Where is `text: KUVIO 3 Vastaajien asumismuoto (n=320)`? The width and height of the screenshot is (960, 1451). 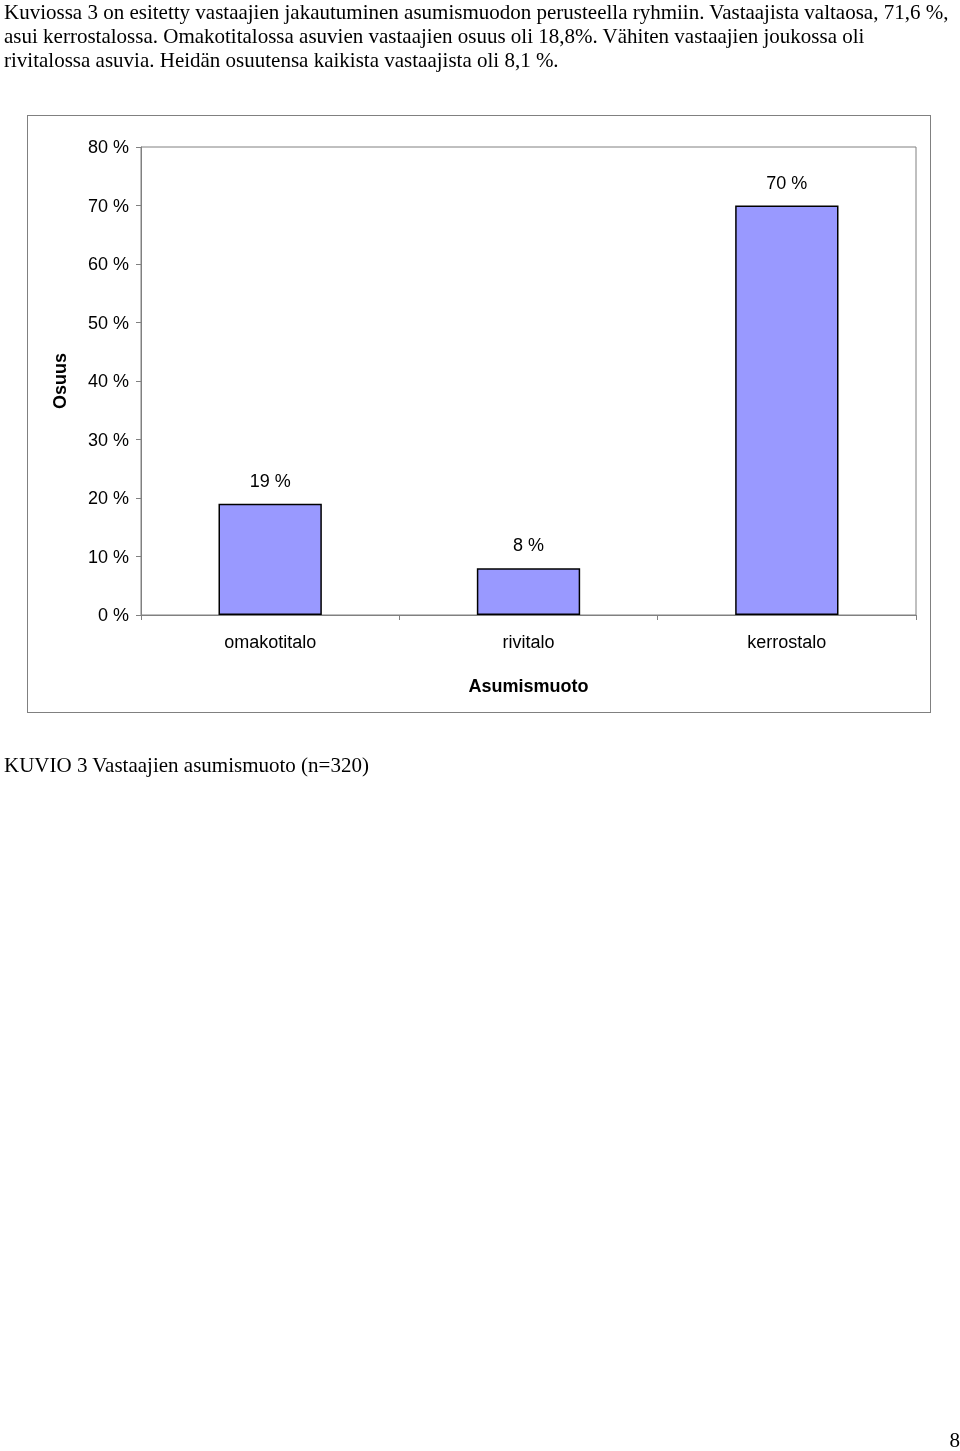
text: KUVIO 3 Vastaajien asumismuoto (n=320) is located at coordinates (186, 765).